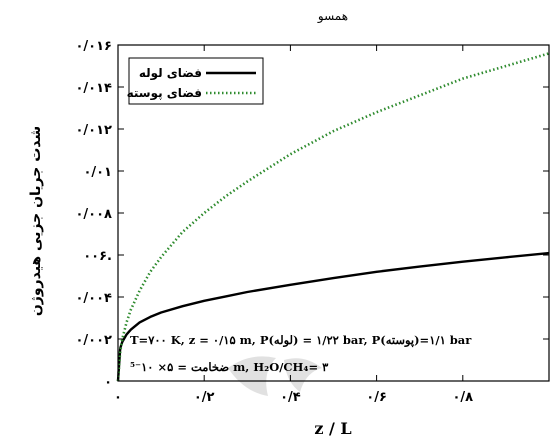 The height and width of the screenshot is (442, 552). Describe the element at coordinates (94, 88) in the screenshot. I see `y-tick-label: ۰/۰۱۴` at that location.